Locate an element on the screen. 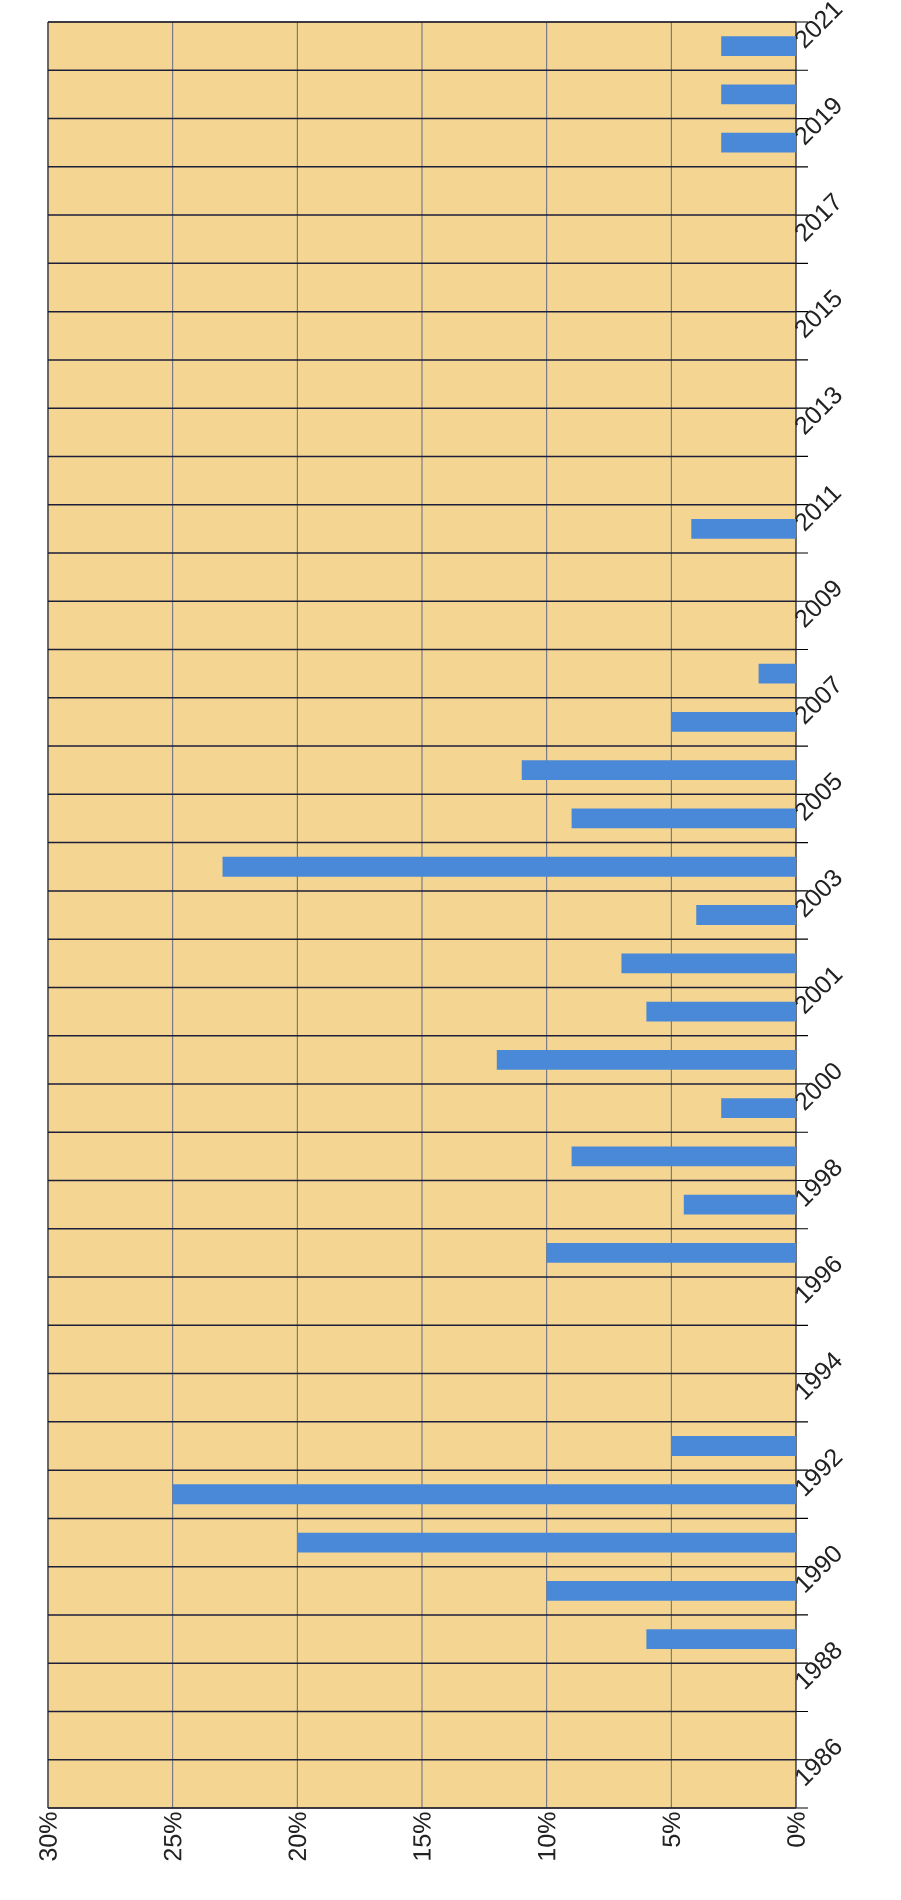 The width and height of the screenshot is (901, 1900). x-tick-label: 10% is located at coordinates (546, 1836).